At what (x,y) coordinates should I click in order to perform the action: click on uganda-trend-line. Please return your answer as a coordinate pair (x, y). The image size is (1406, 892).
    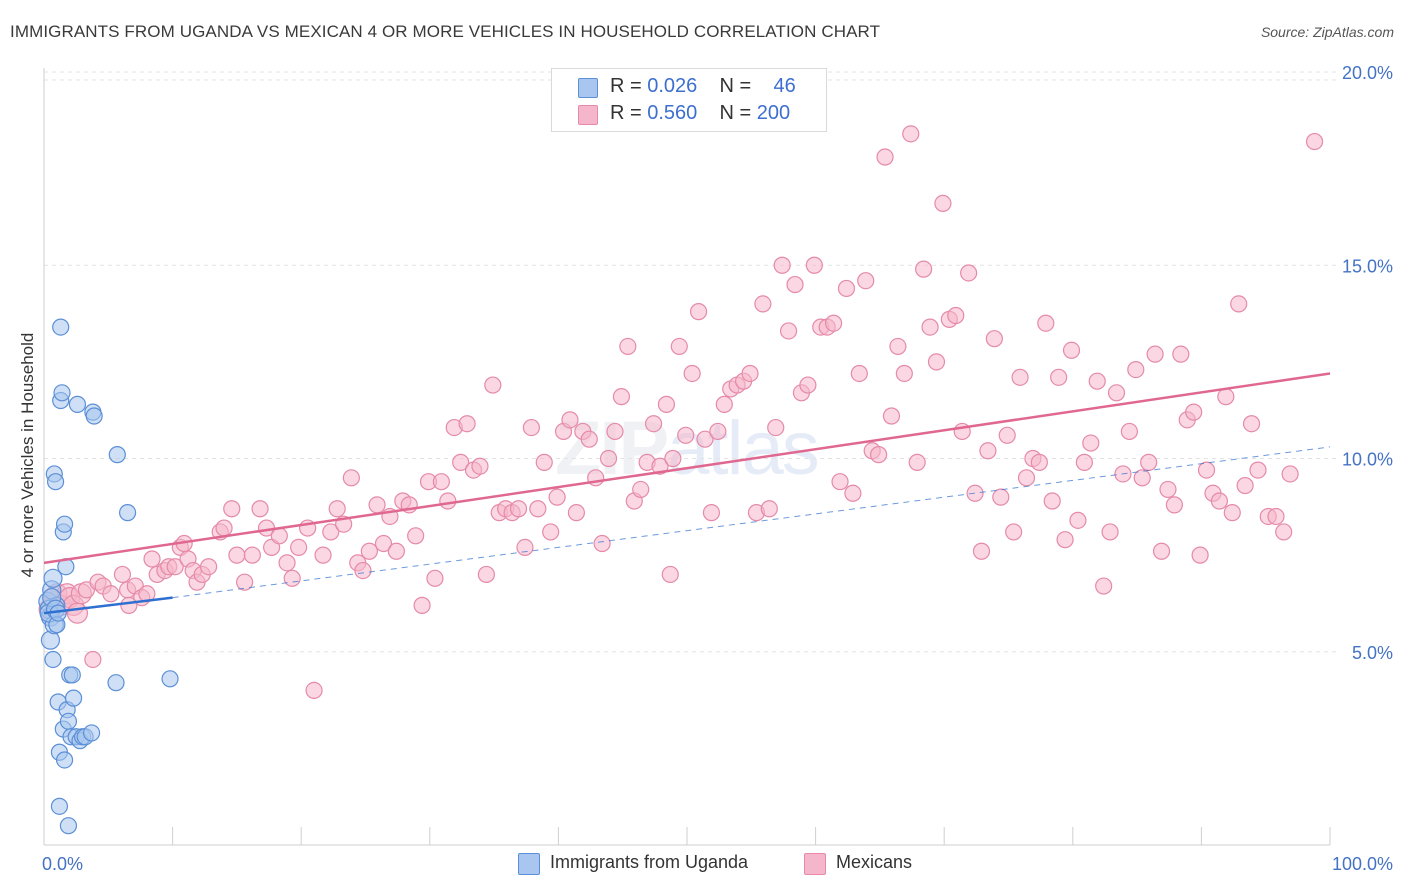
    Looking at the image, I should click on (108, 605).